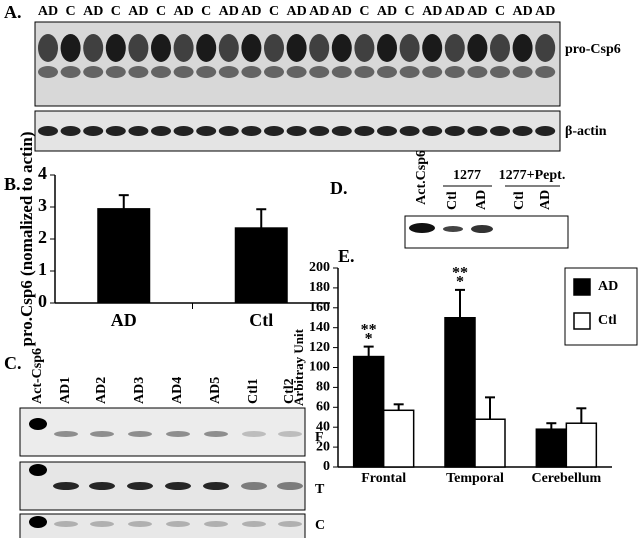  Describe the element at coordinates (298, 367) in the screenshot. I see `y-axis-label: Arbitray Unit` at that location.